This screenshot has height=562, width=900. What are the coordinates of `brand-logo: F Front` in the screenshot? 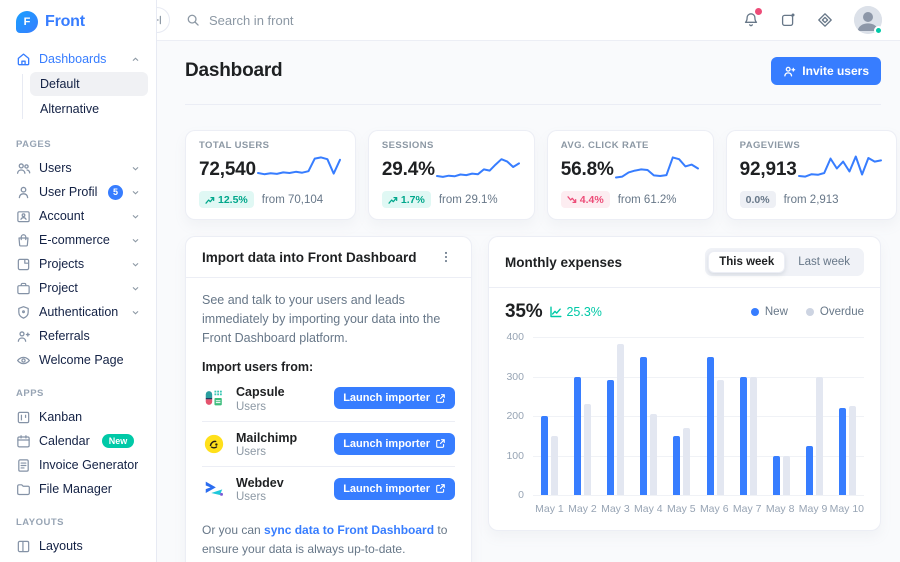 It's located at (78, 21).